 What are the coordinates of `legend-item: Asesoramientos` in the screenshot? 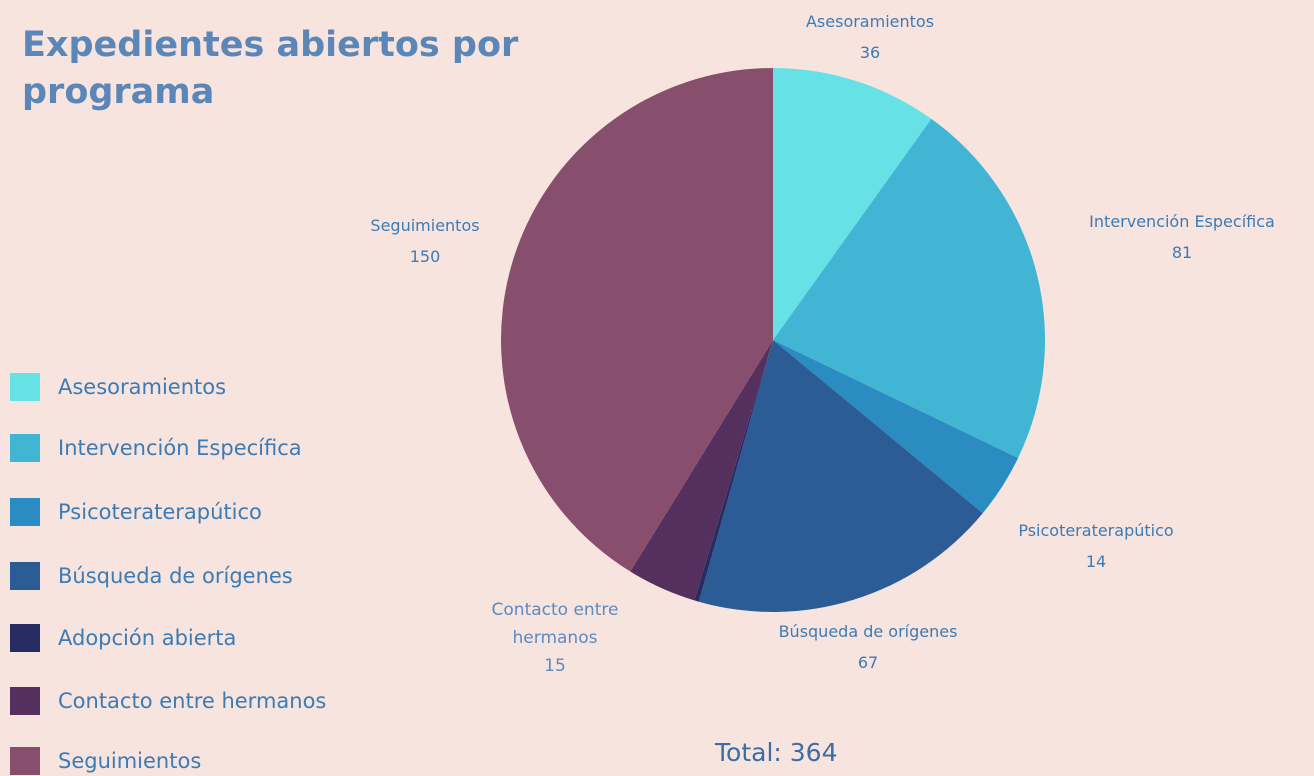 It's located at (118, 387).